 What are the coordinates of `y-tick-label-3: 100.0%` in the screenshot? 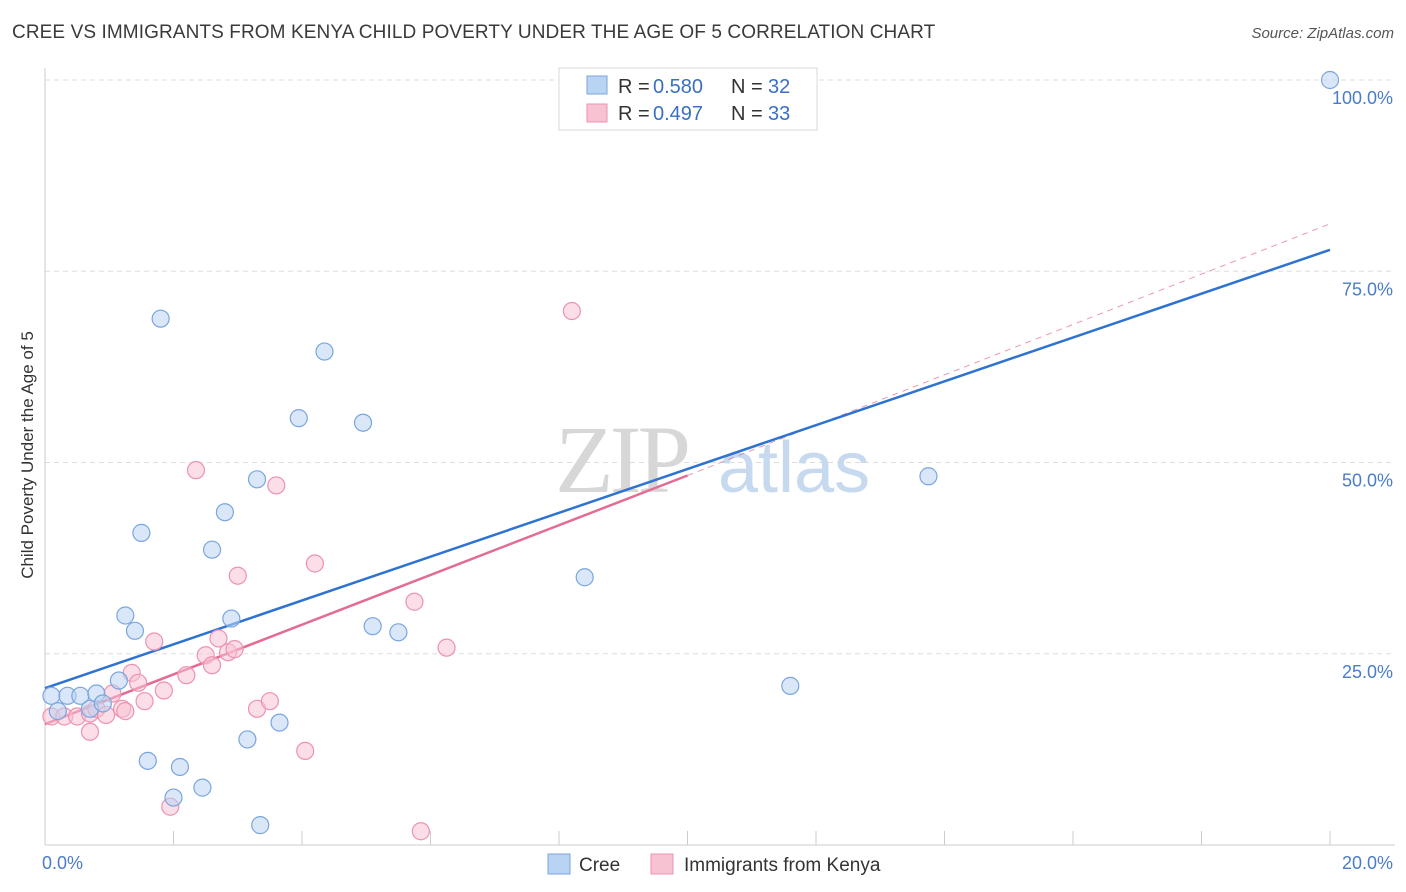 It's located at (1362, 98).